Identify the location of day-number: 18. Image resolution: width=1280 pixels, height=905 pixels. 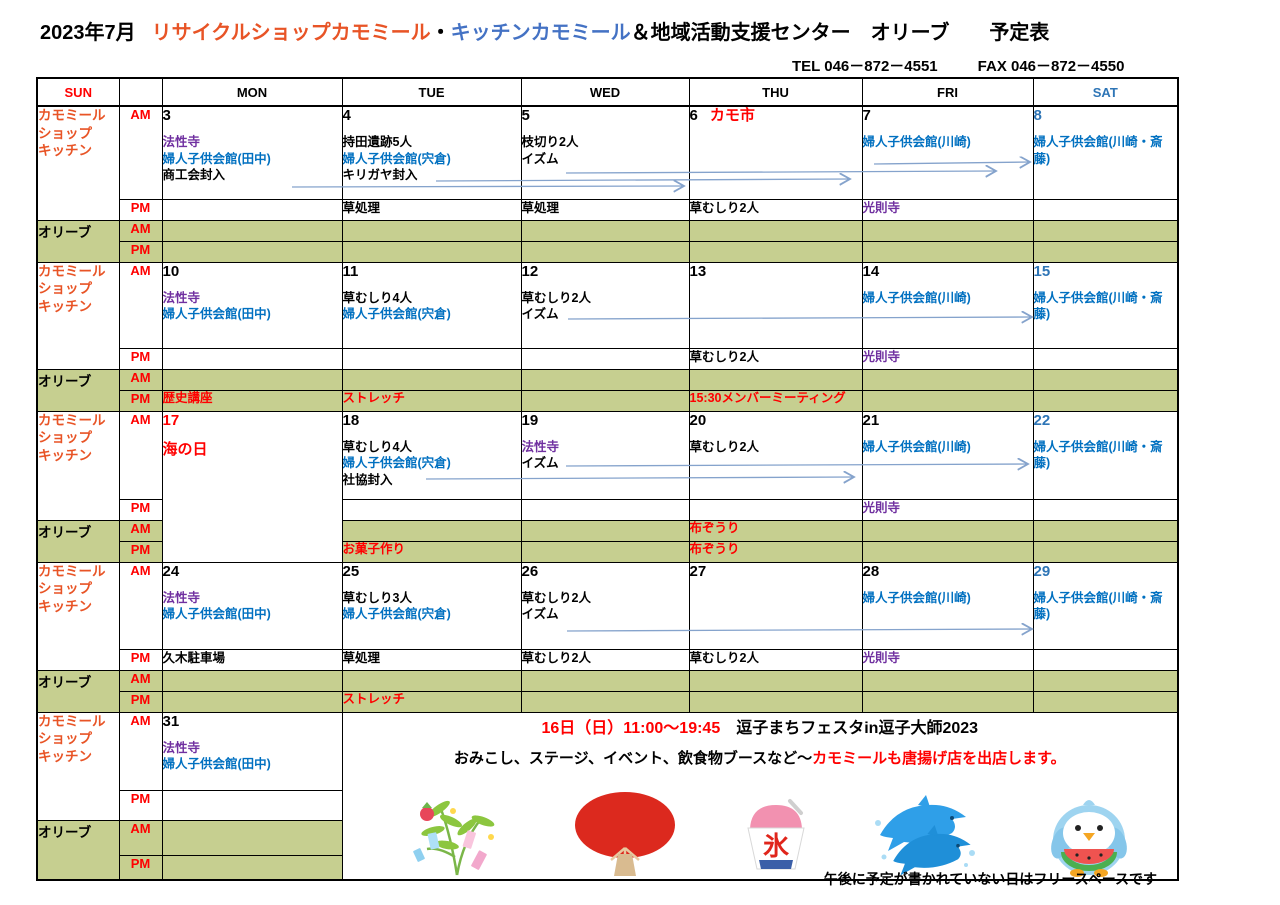
(351, 420).